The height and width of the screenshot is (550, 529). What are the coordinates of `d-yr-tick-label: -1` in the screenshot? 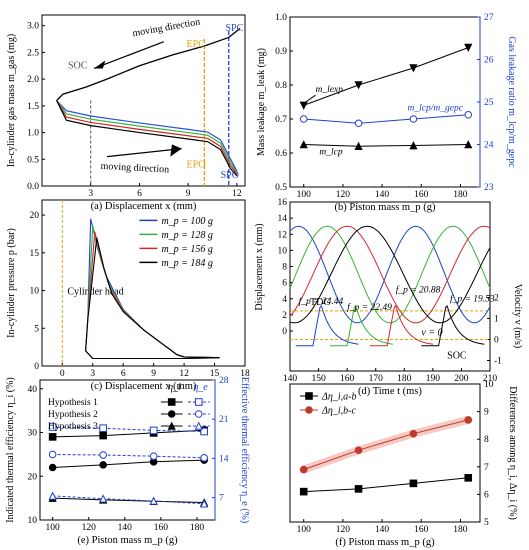 It's located at (498, 362).